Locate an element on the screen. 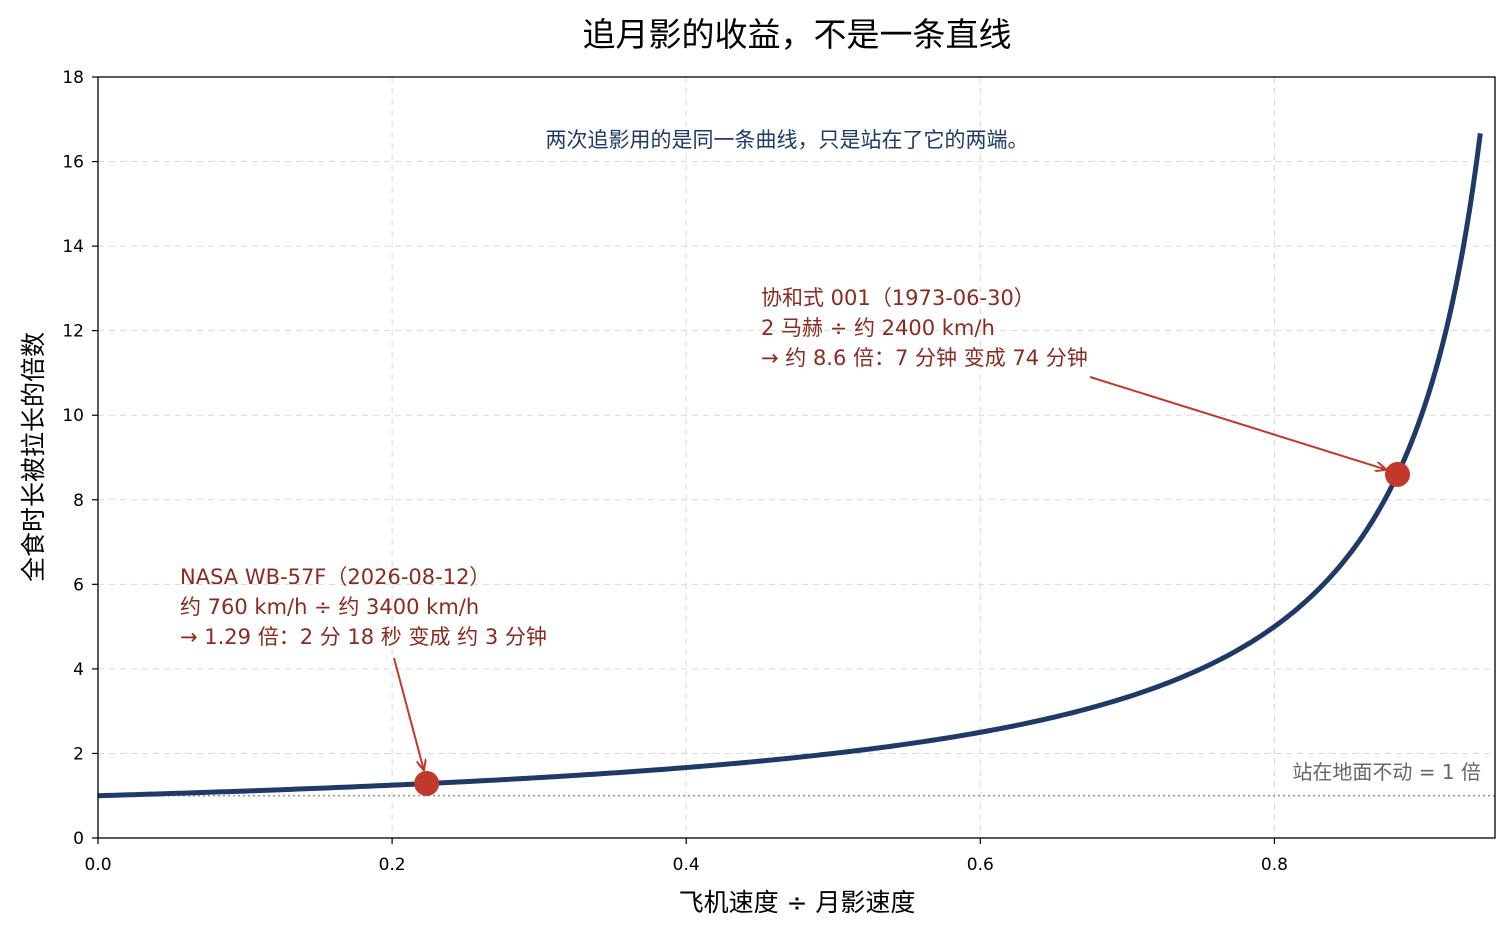 This screenshot has width=1512, height=934. y-tick-label: 8 is located at coordinates (78, 501).